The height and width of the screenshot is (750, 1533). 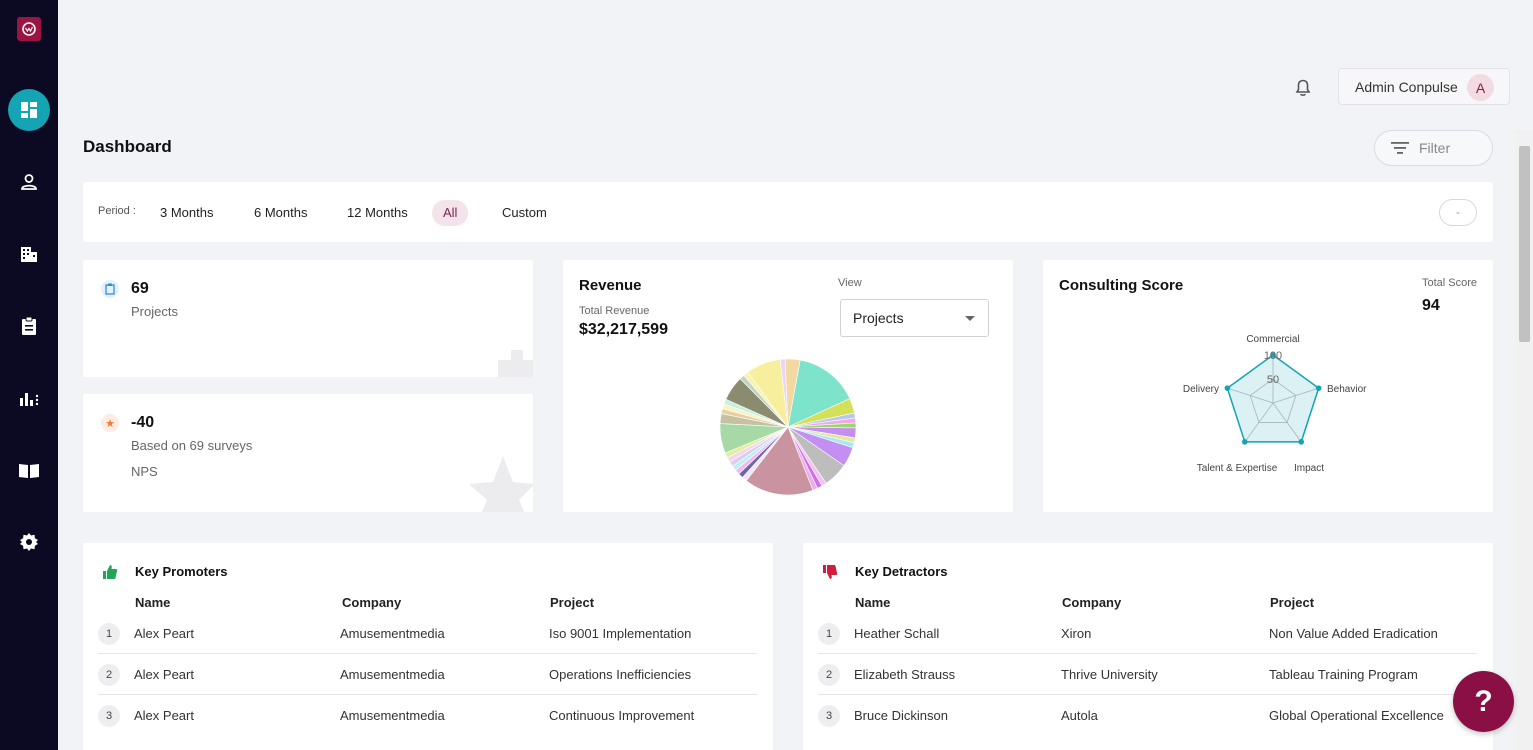 I want to click on row-index: 3, so click(x=109, y=716).